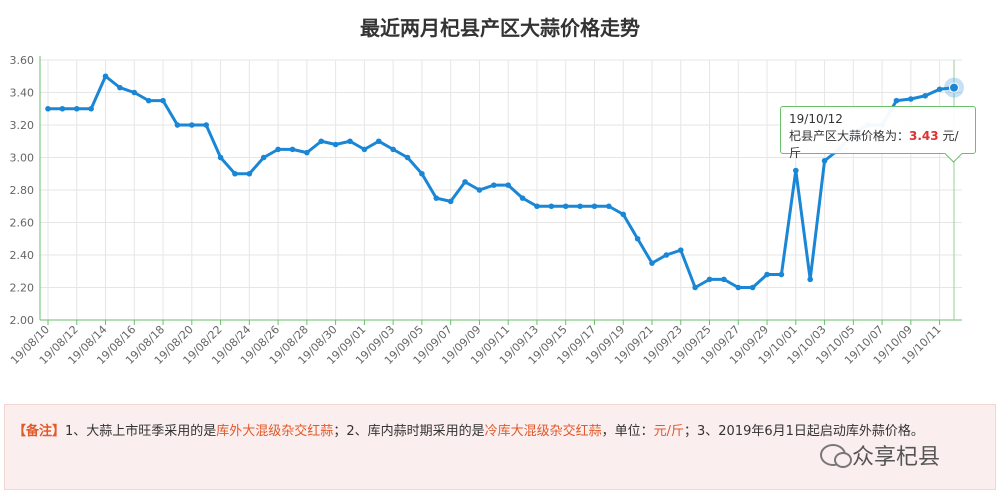  I want to click on watermark: 众享杞县, so click(880, 455).